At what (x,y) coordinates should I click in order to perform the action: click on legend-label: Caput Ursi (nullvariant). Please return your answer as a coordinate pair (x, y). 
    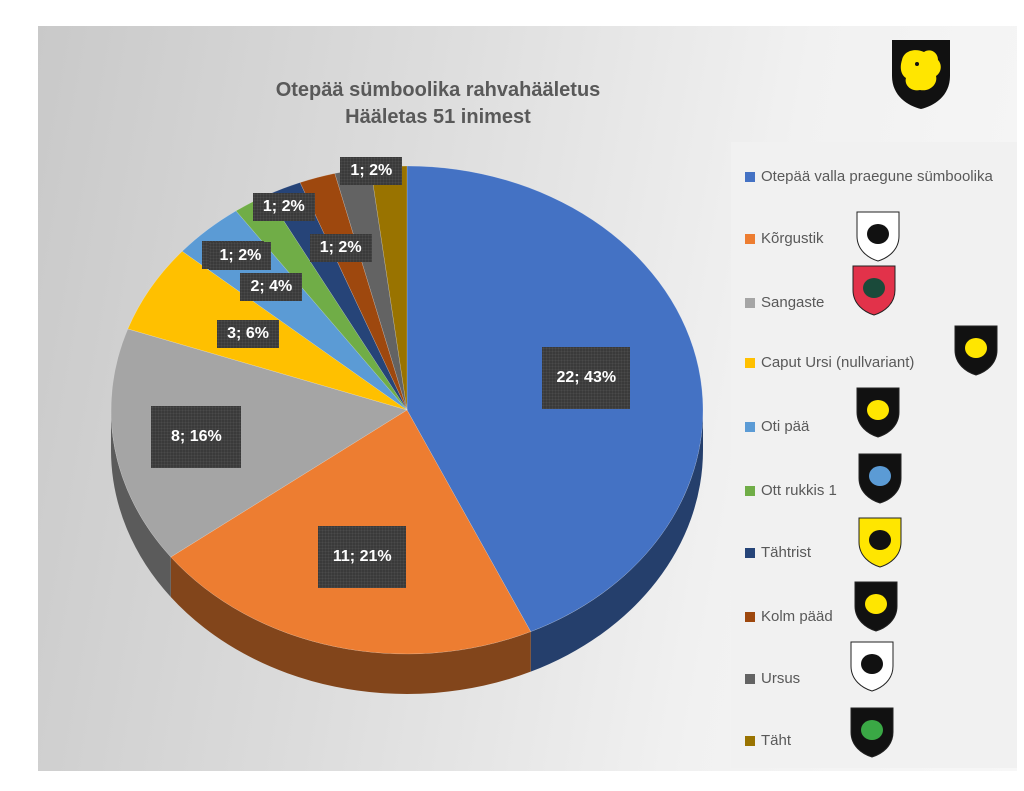
    Looking at the image, I should click on (838, 362).